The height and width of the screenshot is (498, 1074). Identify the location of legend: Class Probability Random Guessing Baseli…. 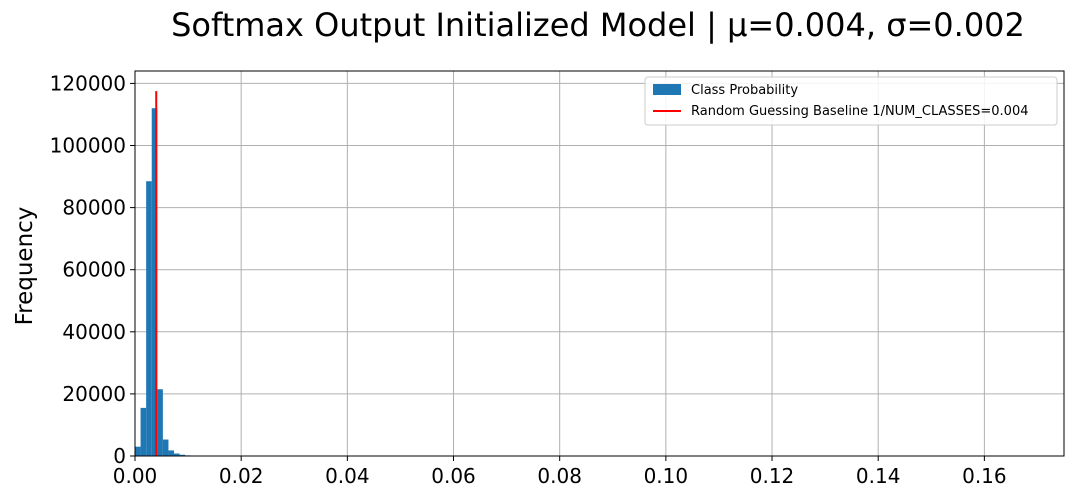
(851, 101).